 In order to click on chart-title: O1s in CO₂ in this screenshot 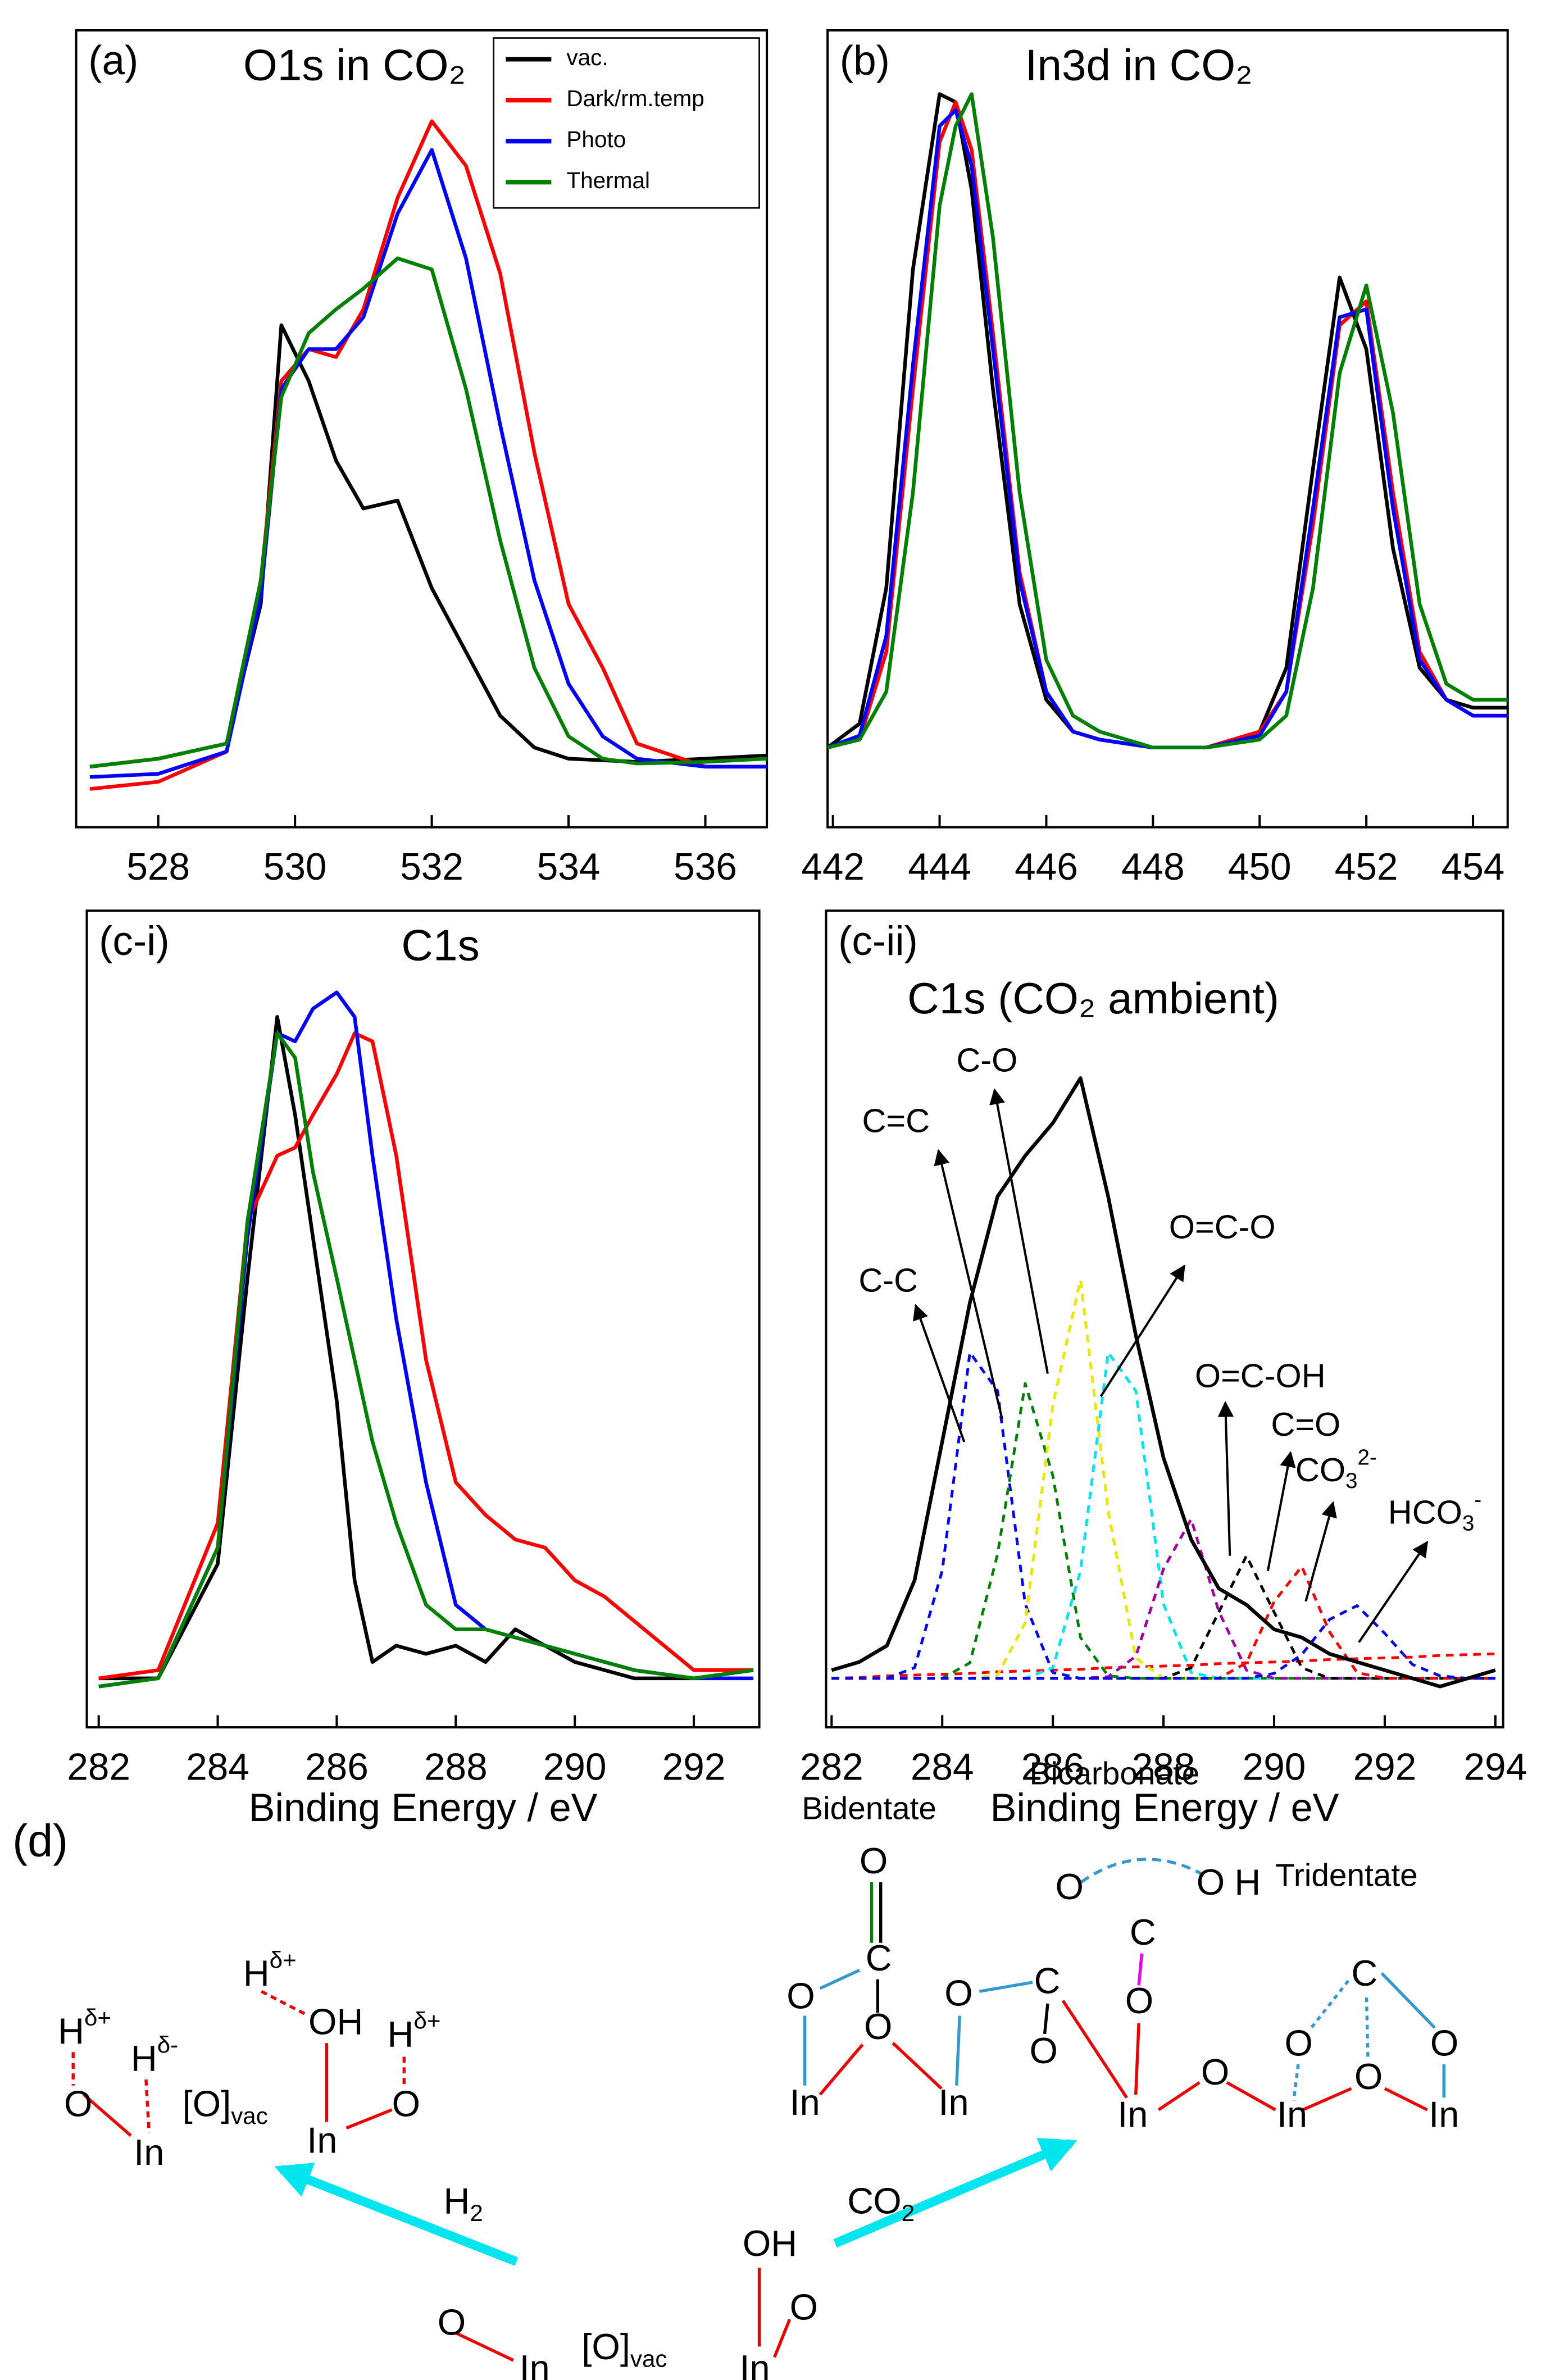, I will do `click(355, 64)`.